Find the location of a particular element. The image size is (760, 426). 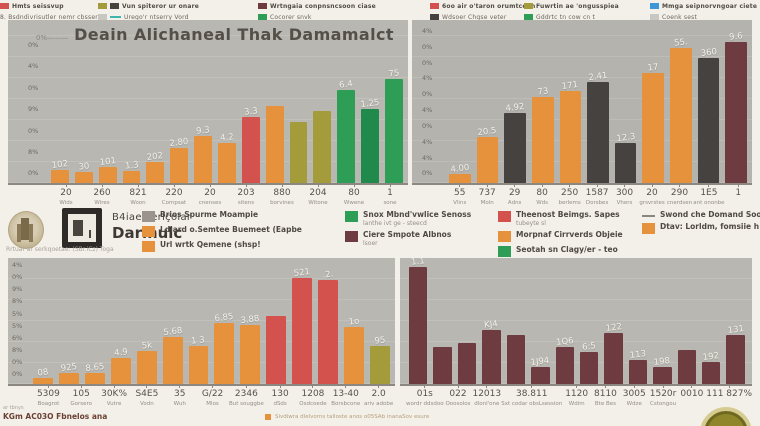

x-tick-sublabel: Sxt codar obsLsession is located at coordinates (532, 404).